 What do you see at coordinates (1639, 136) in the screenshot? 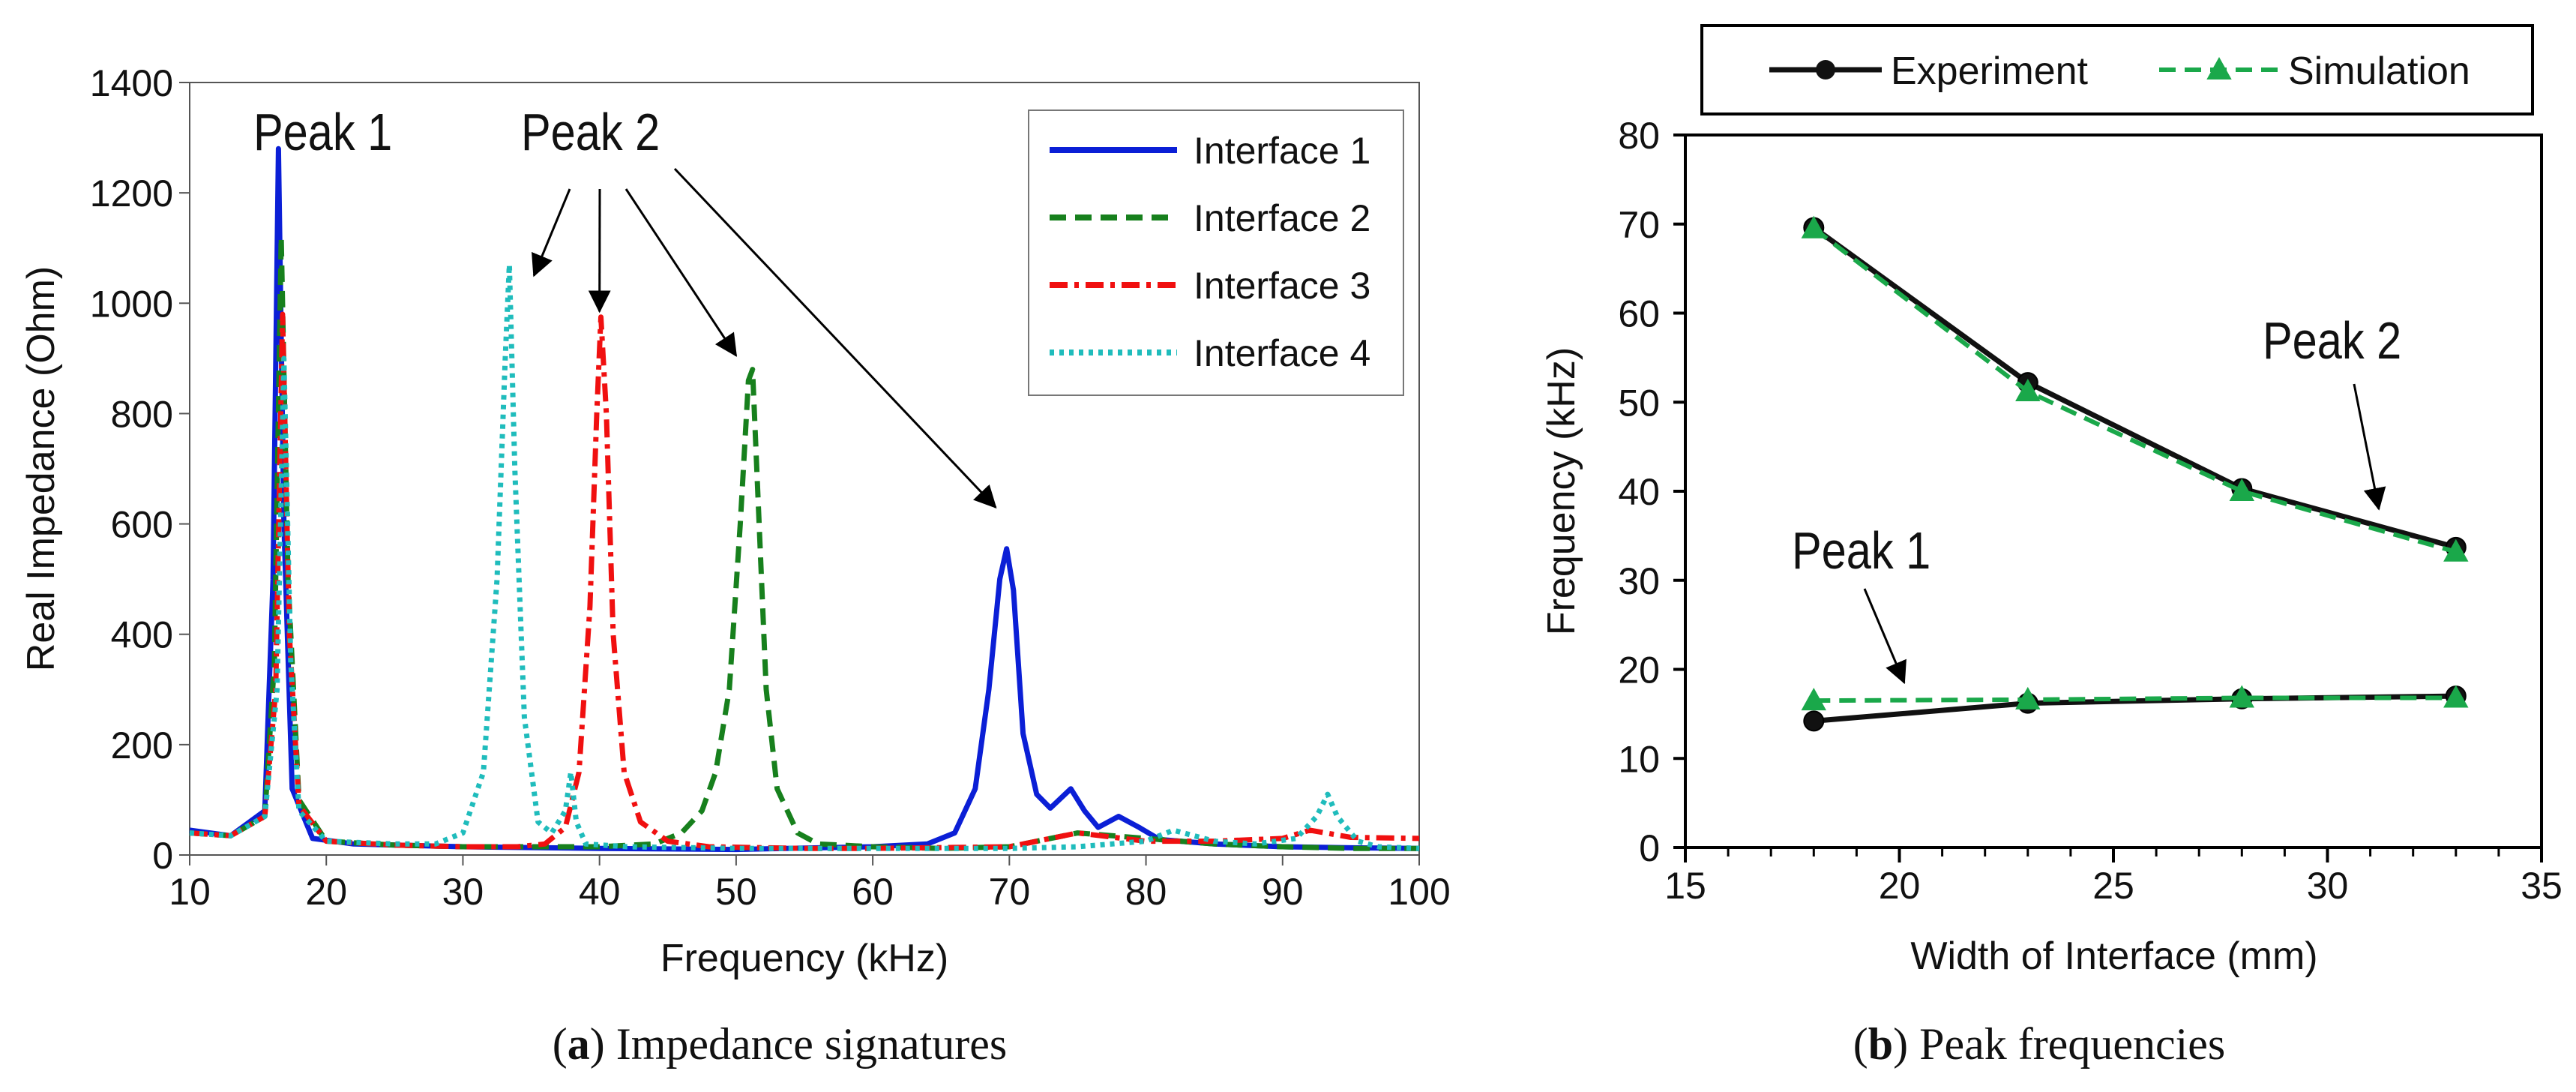
I see `y-tick-label: 80` at bounding box center [1639, 136].